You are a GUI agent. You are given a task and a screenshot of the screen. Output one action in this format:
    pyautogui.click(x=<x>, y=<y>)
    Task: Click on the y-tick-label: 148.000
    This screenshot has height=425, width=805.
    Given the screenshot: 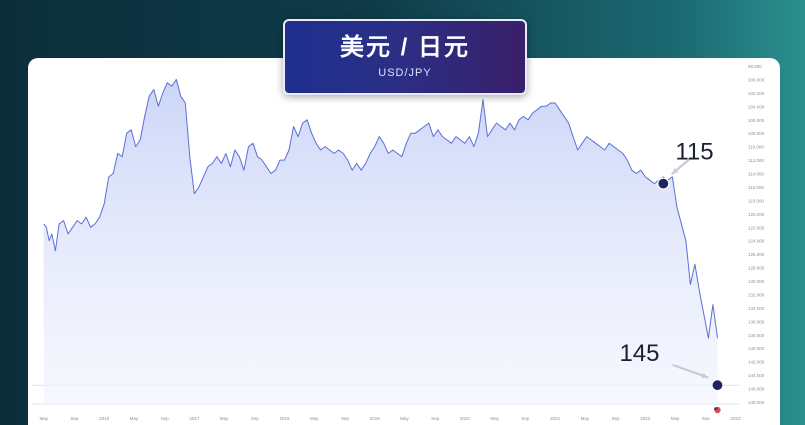 What is the action you would take?
    pyautogui.click(x=756, y=402)
    